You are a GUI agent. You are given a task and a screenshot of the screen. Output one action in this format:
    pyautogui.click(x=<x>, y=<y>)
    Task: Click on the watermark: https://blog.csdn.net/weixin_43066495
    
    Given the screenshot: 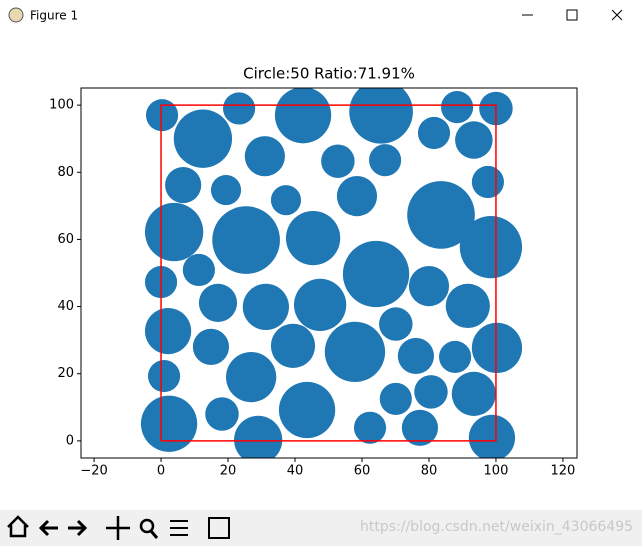 What is the action you would take?
    pyautogui.click(x=496, y=527)
    